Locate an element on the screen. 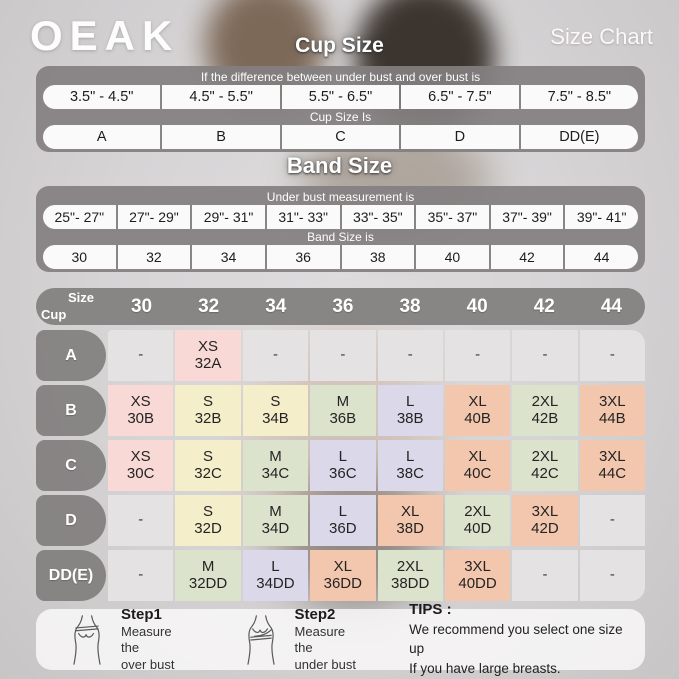 This screenshot has width=679, height=679. matrix-column-header: 42 is located at coordinates (544, 306).